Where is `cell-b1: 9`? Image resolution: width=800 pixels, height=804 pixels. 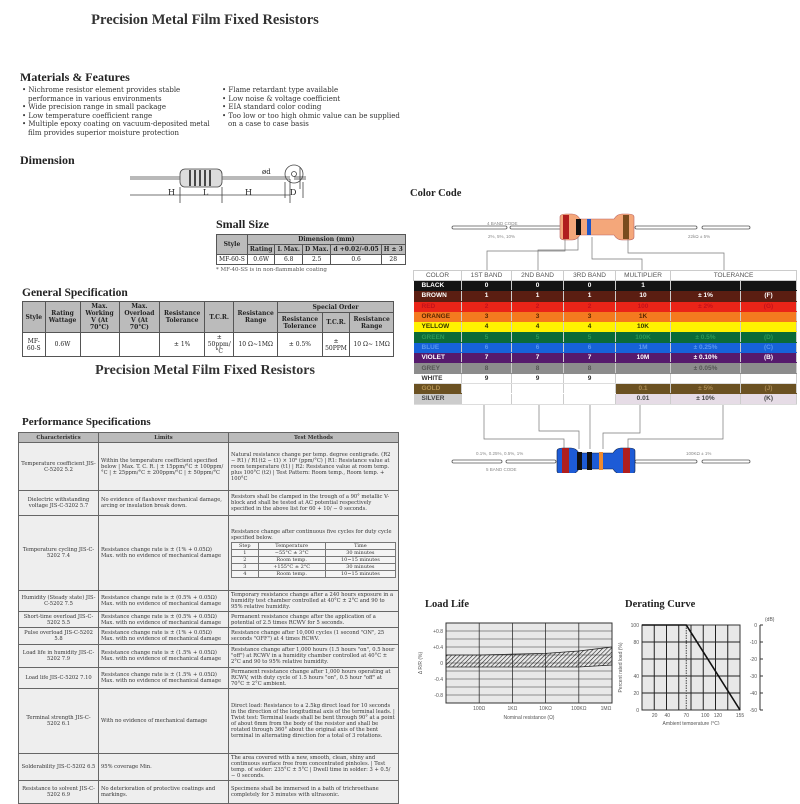 cell-b1: 9 is located at coordinates (486, 378).